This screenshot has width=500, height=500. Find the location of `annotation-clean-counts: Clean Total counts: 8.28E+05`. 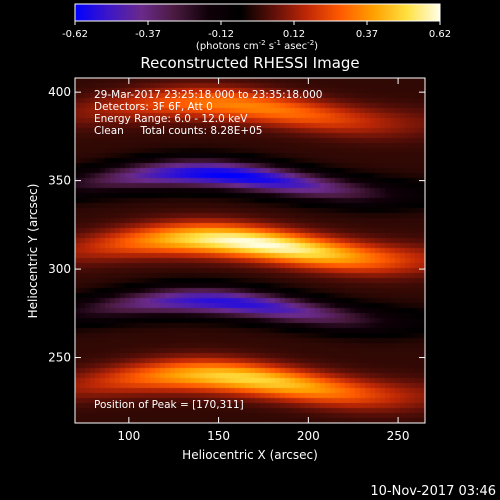

annotation-clean-counts: Clean Total counts: 8.28E+05 is located at coordinates (178, 131).